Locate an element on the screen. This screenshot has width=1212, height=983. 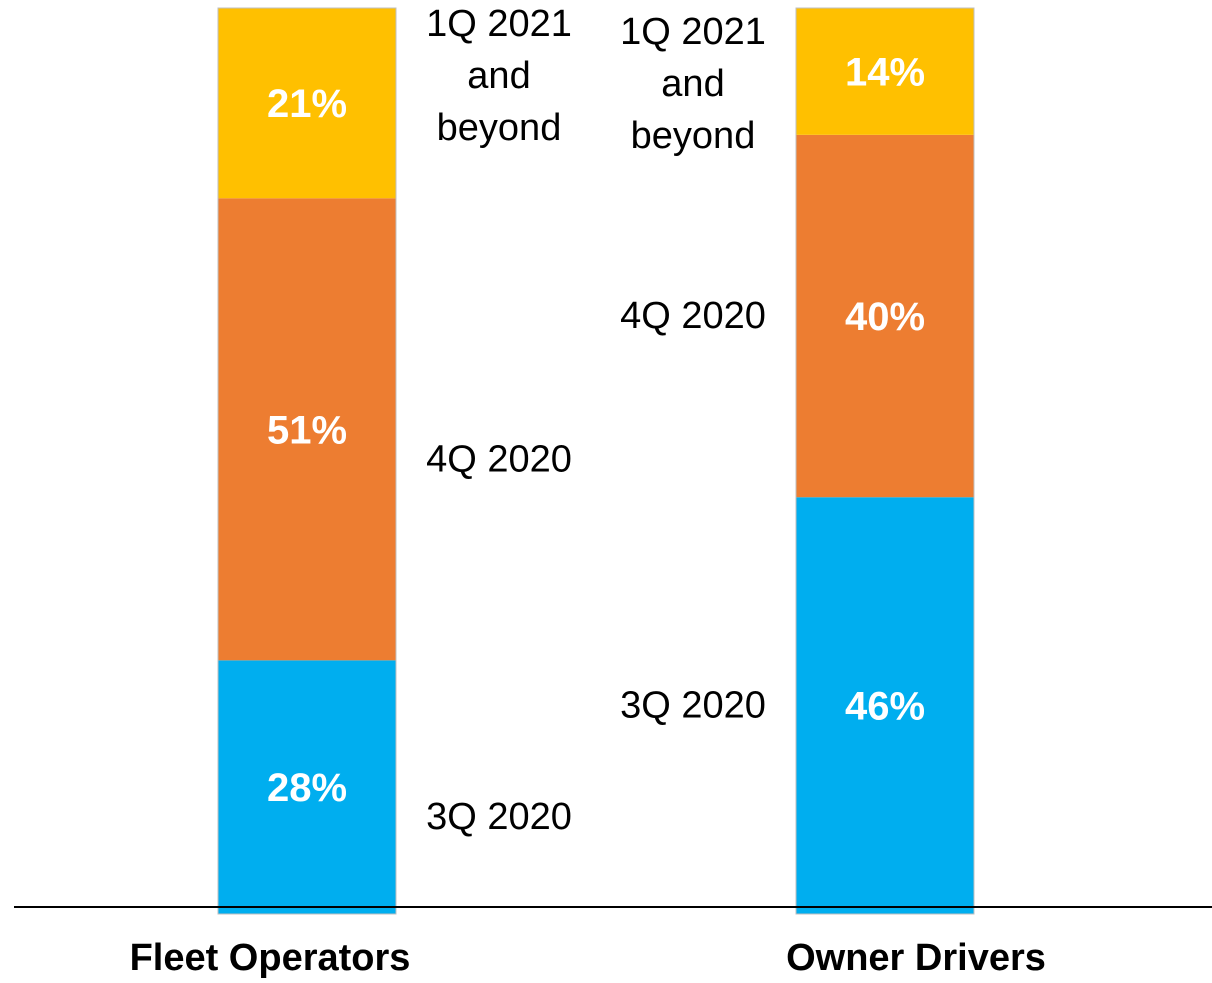
bar-segment-owner-drivers-1q-2021-and-beyond is located at coordinates (885, 71).